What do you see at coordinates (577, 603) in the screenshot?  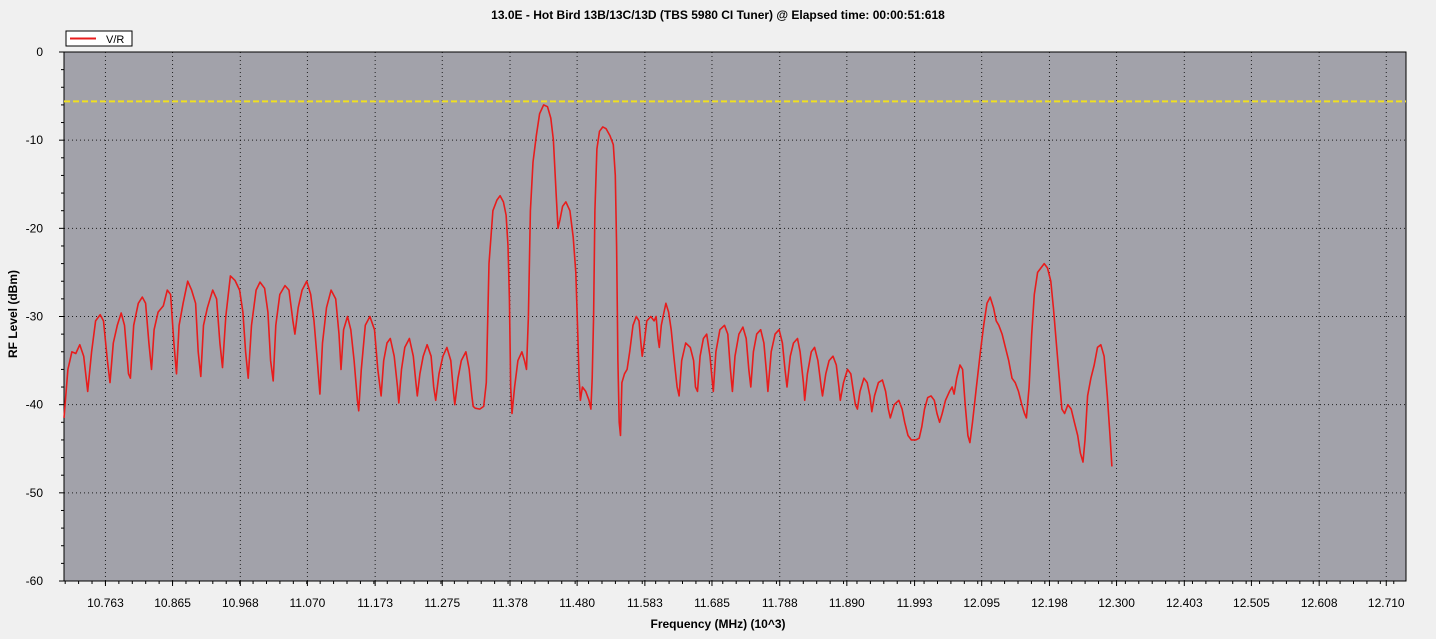 I see `x-tick-label: 11.480` at bounding box center [577, 603].